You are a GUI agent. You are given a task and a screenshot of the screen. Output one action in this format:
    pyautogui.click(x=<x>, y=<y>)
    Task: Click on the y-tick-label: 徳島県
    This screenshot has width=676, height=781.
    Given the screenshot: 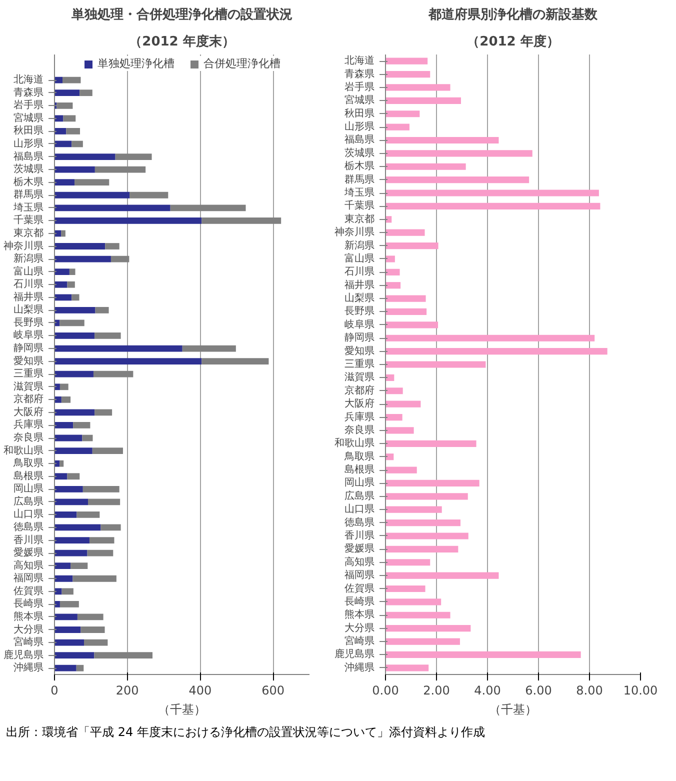 What is the action you would take?
    pyautogui.click(x=359, y=522)
    